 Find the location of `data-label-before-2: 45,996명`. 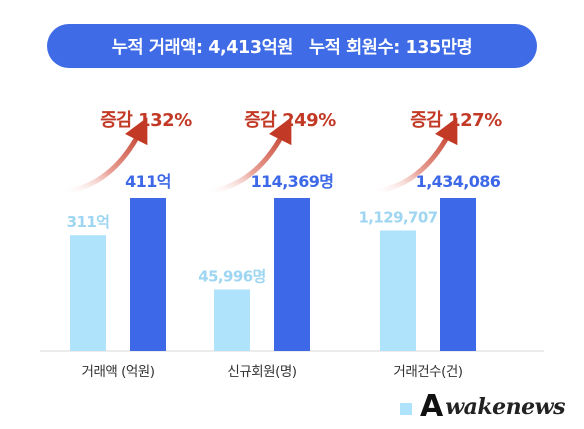

data-label-before-2: 45,996명 is located at coordinates (231, 276).